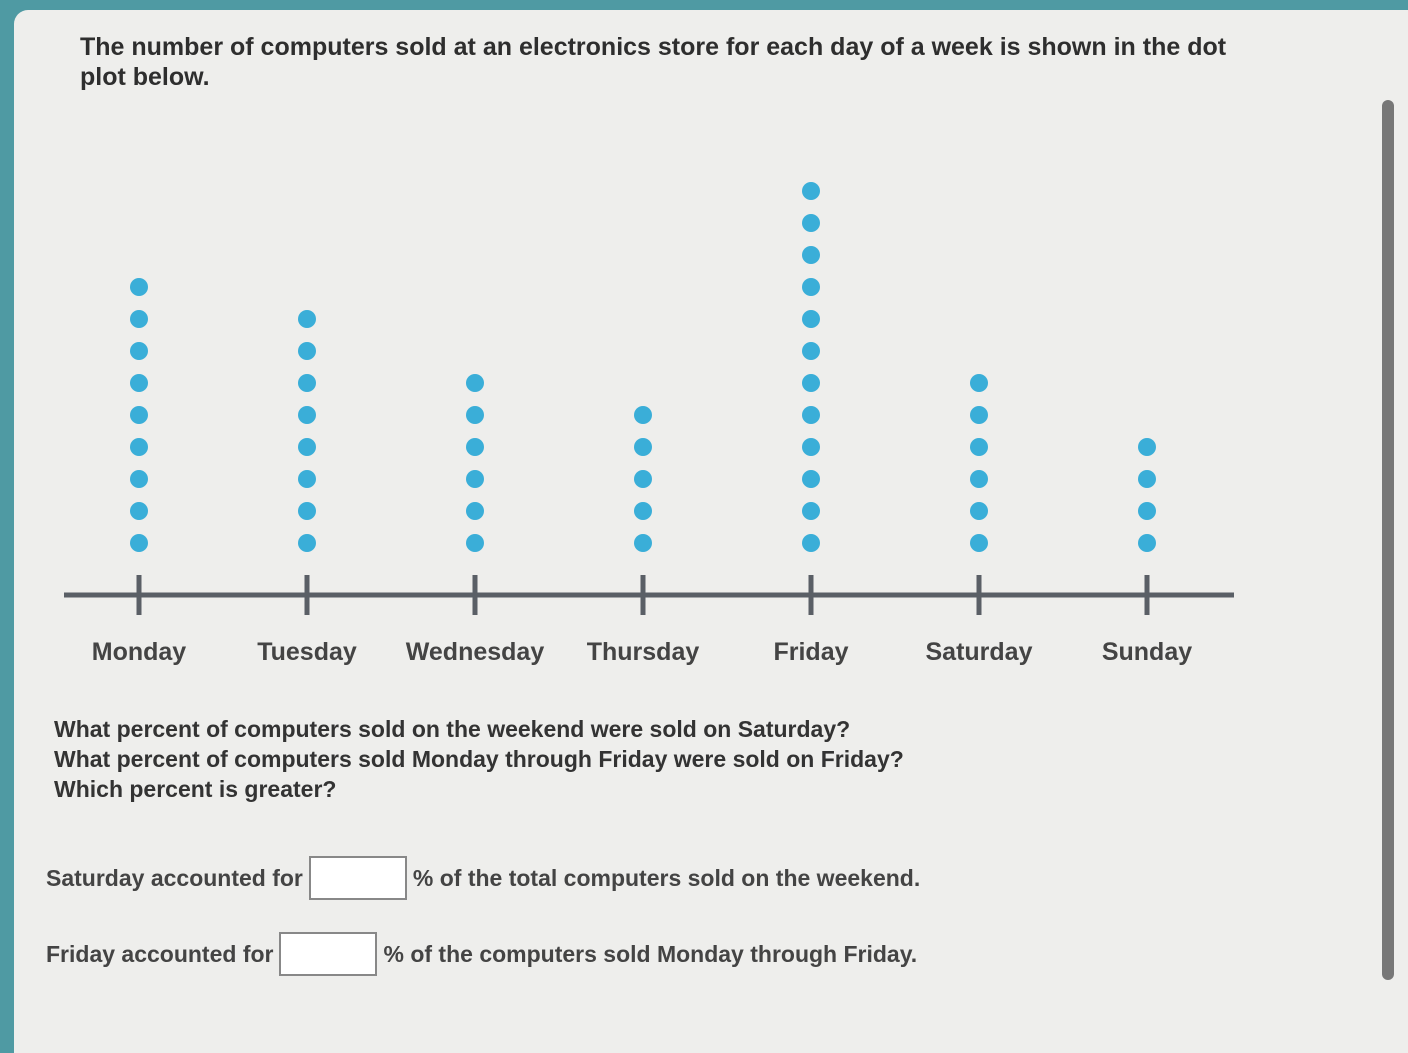 The image size is (1408, 1053). Describe the element at coordinates (195, 789) in the screenshot. I see `question: Which percent is greater?` at that location.